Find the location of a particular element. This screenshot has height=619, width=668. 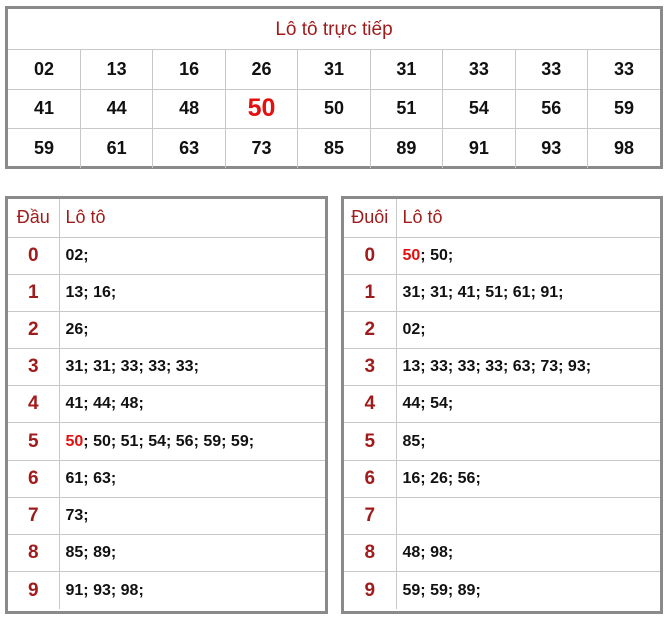

dau-number-list: 85; 89; is located at coordinates (91, 553).